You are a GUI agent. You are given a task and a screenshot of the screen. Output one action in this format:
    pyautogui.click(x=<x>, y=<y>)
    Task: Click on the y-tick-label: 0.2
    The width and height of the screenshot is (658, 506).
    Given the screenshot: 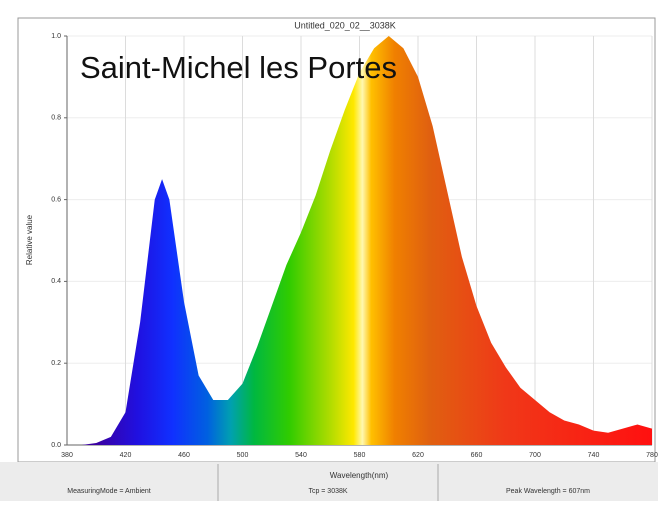 What is the action you would take?
    pyautogui.click(x=56, y=363)
    